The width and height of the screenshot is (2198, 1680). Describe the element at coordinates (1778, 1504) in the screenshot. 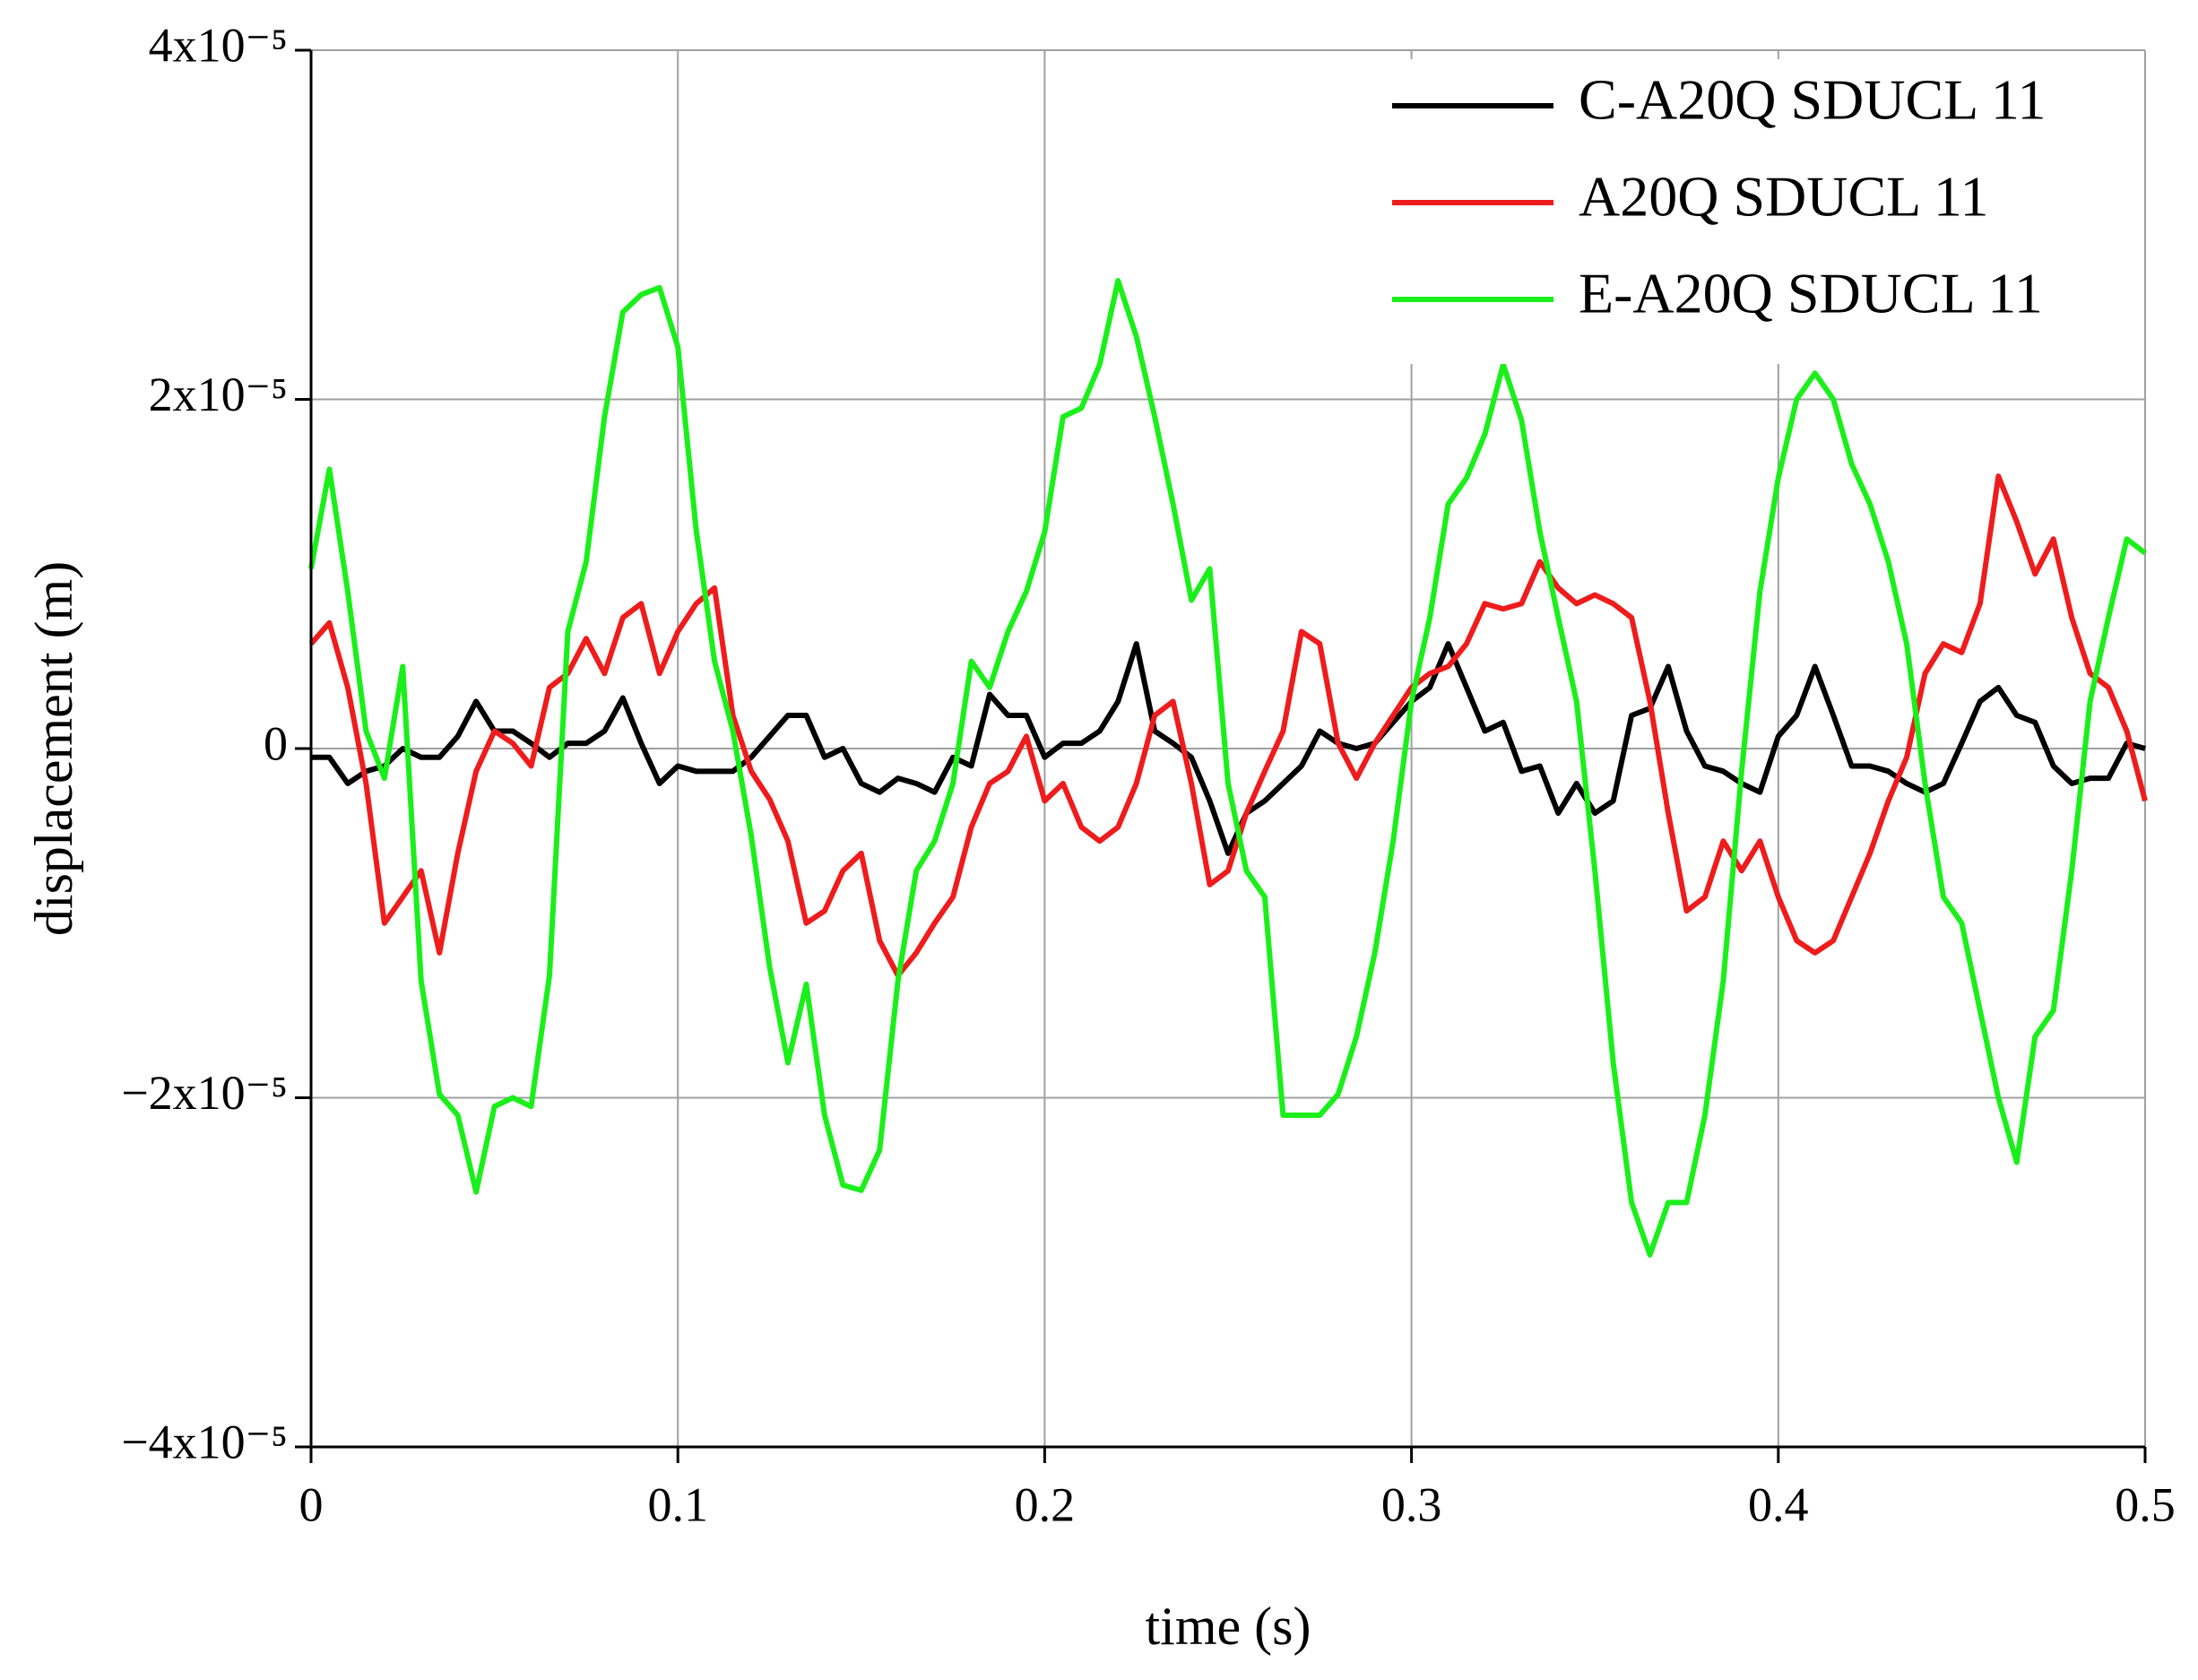

I see `x-tick-label: 0.4` at that location.